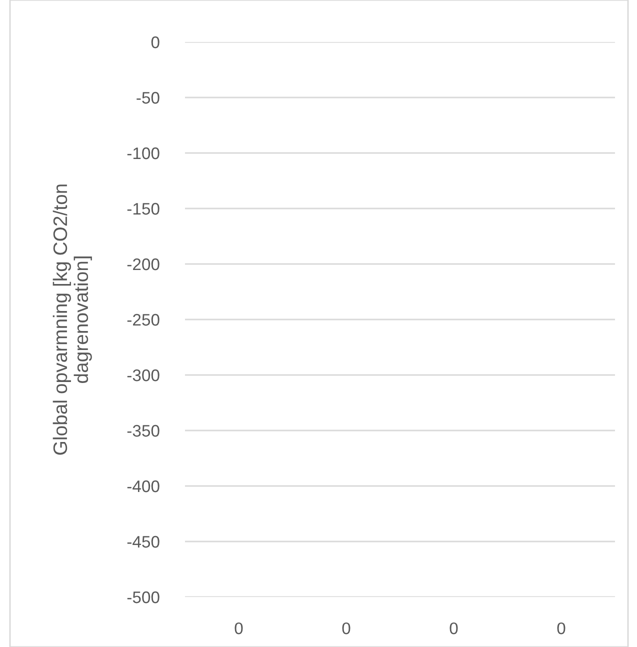 The width and height of the screenshot is (637, 647). What do you see at coordinates (143, 597) in the screenshot?
I see `y-tick-label: -500` at bounding box center [143, 597].